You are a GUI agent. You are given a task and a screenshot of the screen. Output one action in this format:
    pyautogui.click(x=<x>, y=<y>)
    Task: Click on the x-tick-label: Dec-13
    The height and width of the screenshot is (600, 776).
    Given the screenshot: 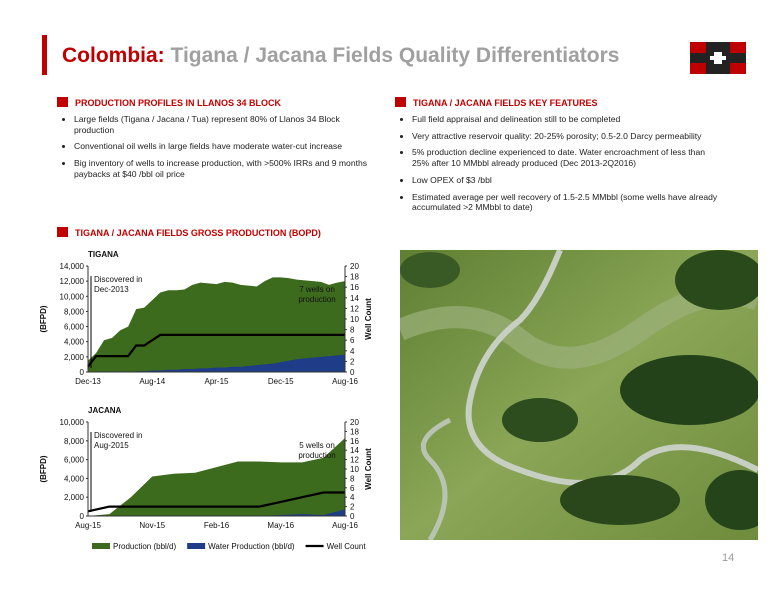 What is the action you would take?
    pyautogui.click(x=88, y=381)
    